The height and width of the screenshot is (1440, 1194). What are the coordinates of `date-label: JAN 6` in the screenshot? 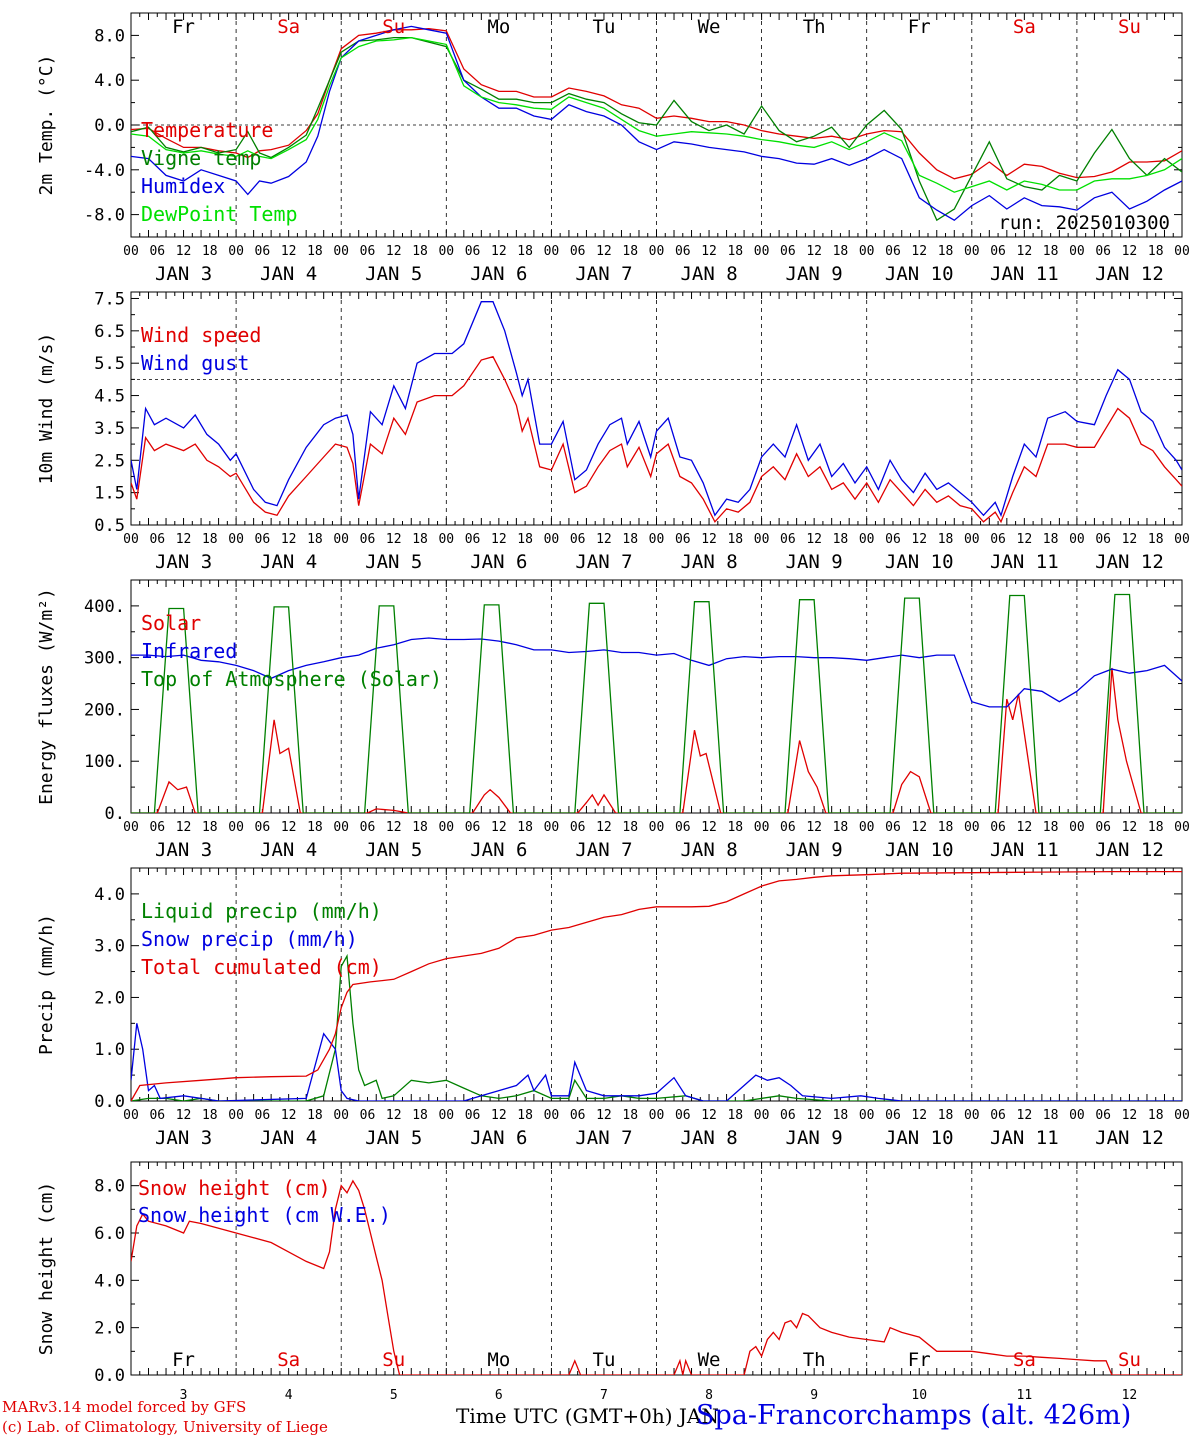 It's located at (498, 274).